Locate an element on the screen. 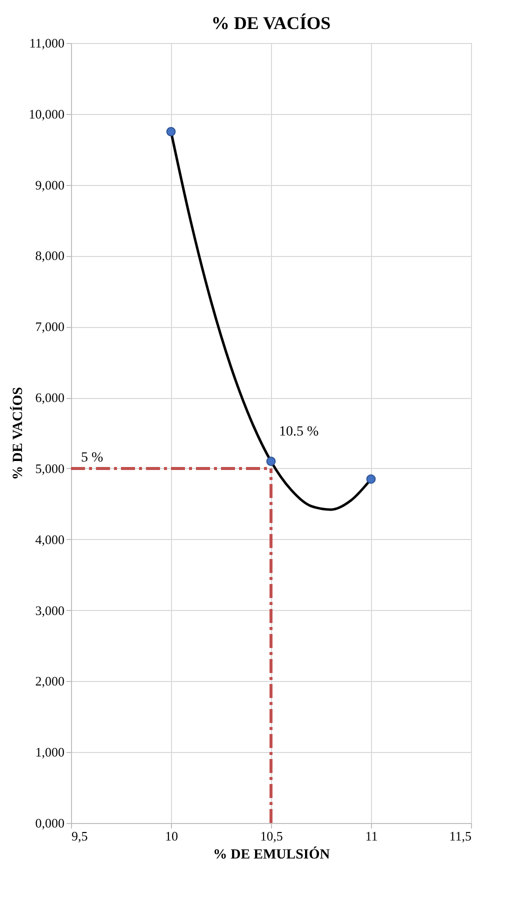  x-tick-label: 10 is located at coordinates (171, 836).